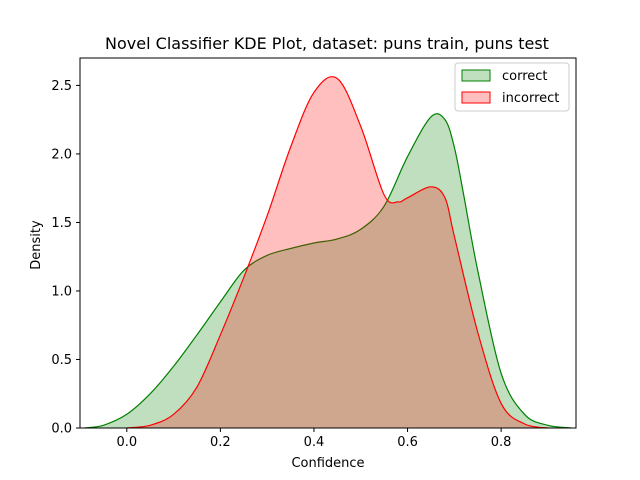  Describe the element at coordinates (36, 245) in the screenshot. I see `y-axis-label: Density` at that location.